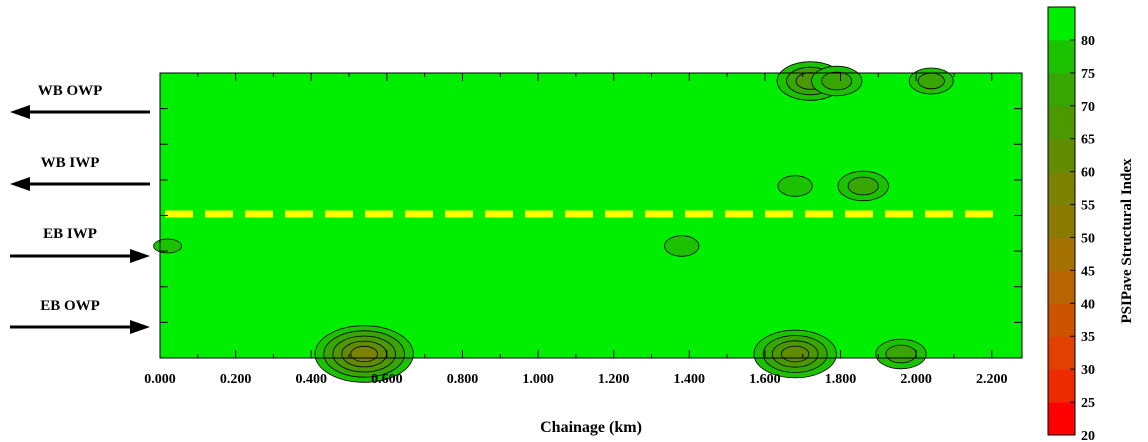 The width and height of the screenshot is (1148, 442). I want to click on x-tick-label: 2.000, so click(916, 379).